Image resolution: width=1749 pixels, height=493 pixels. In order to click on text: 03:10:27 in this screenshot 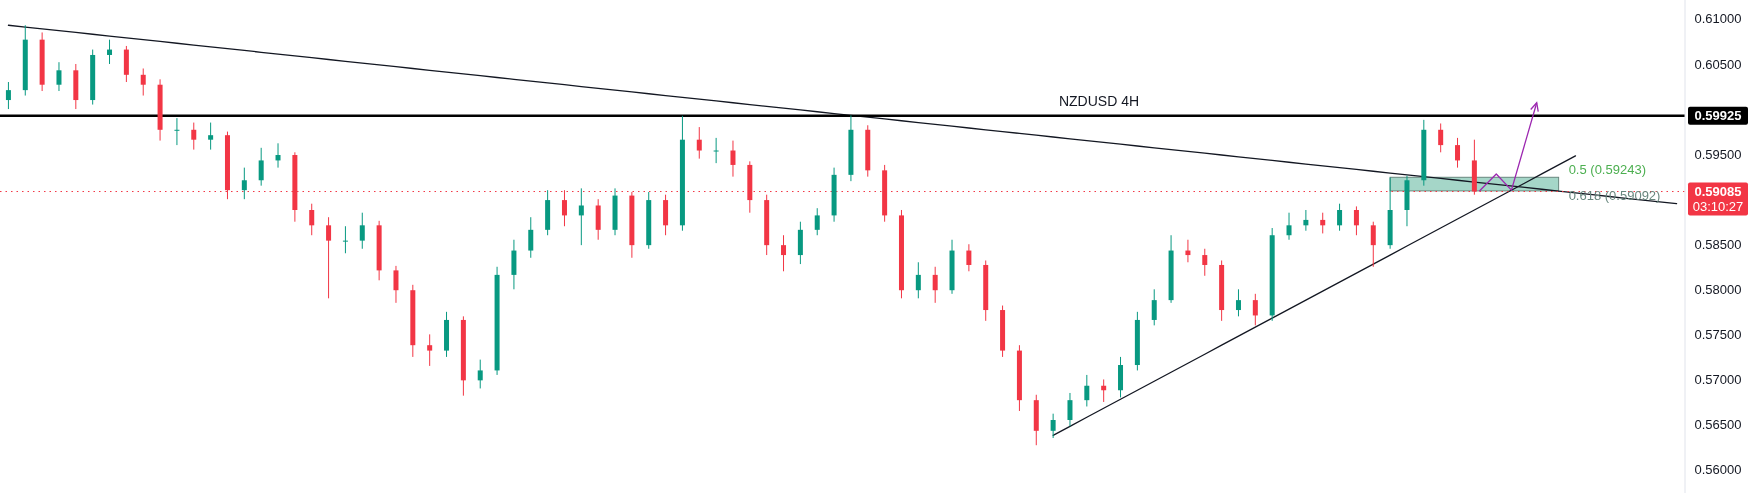, I will do `click(1718, 207)`.